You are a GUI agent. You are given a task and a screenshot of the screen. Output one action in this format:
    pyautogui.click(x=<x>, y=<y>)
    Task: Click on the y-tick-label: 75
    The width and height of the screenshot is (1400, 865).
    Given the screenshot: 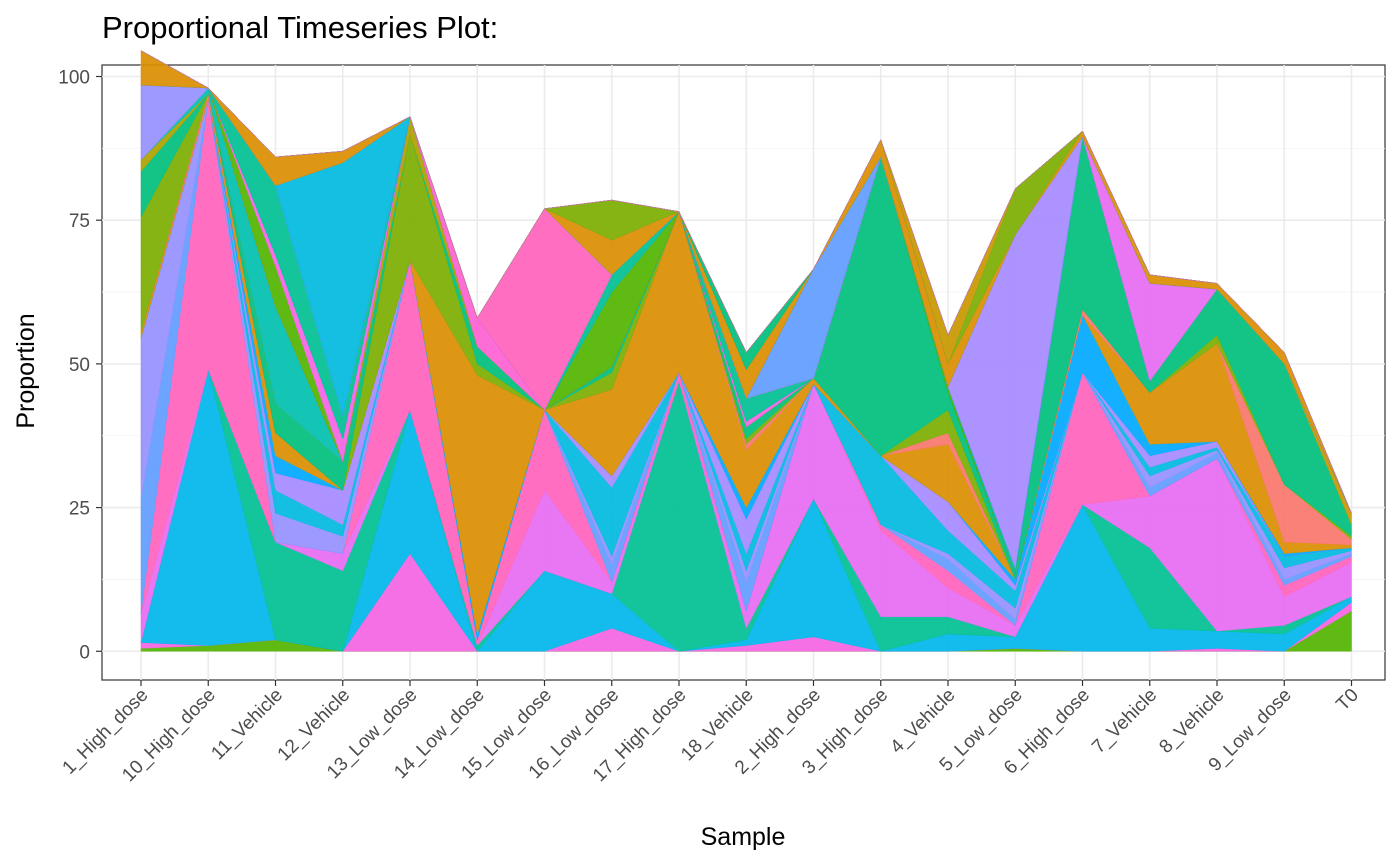 What is the action you would take?
    pyautogui.click(x=79, y=221)
    